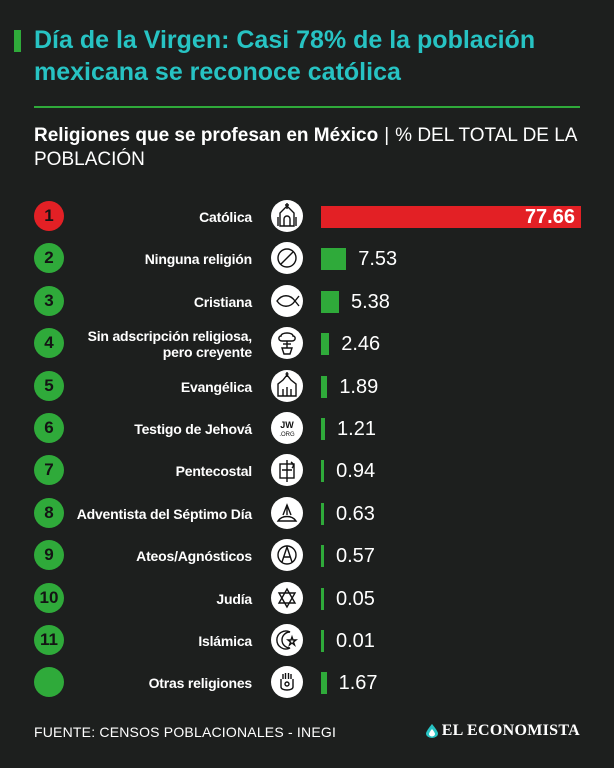 This screenshot has width=614, height=768. I want to click on rank-badge: 2, so click(49, 258).